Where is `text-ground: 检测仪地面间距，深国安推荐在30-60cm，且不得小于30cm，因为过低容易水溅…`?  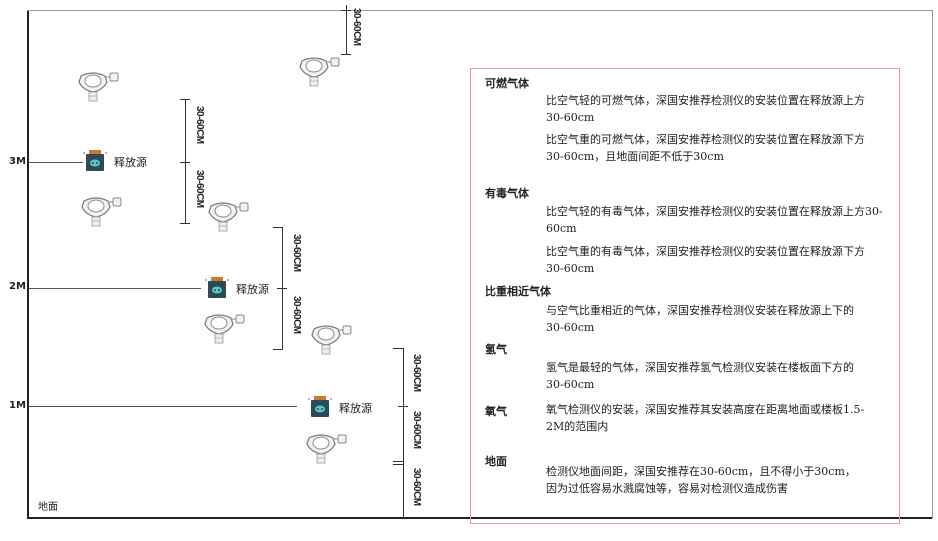 text-ground: 检测仪地面间距，深国安推荐在30-60cm，且不得小于30cm，因为过低容易水溅… is located at coordinates (701, 480).